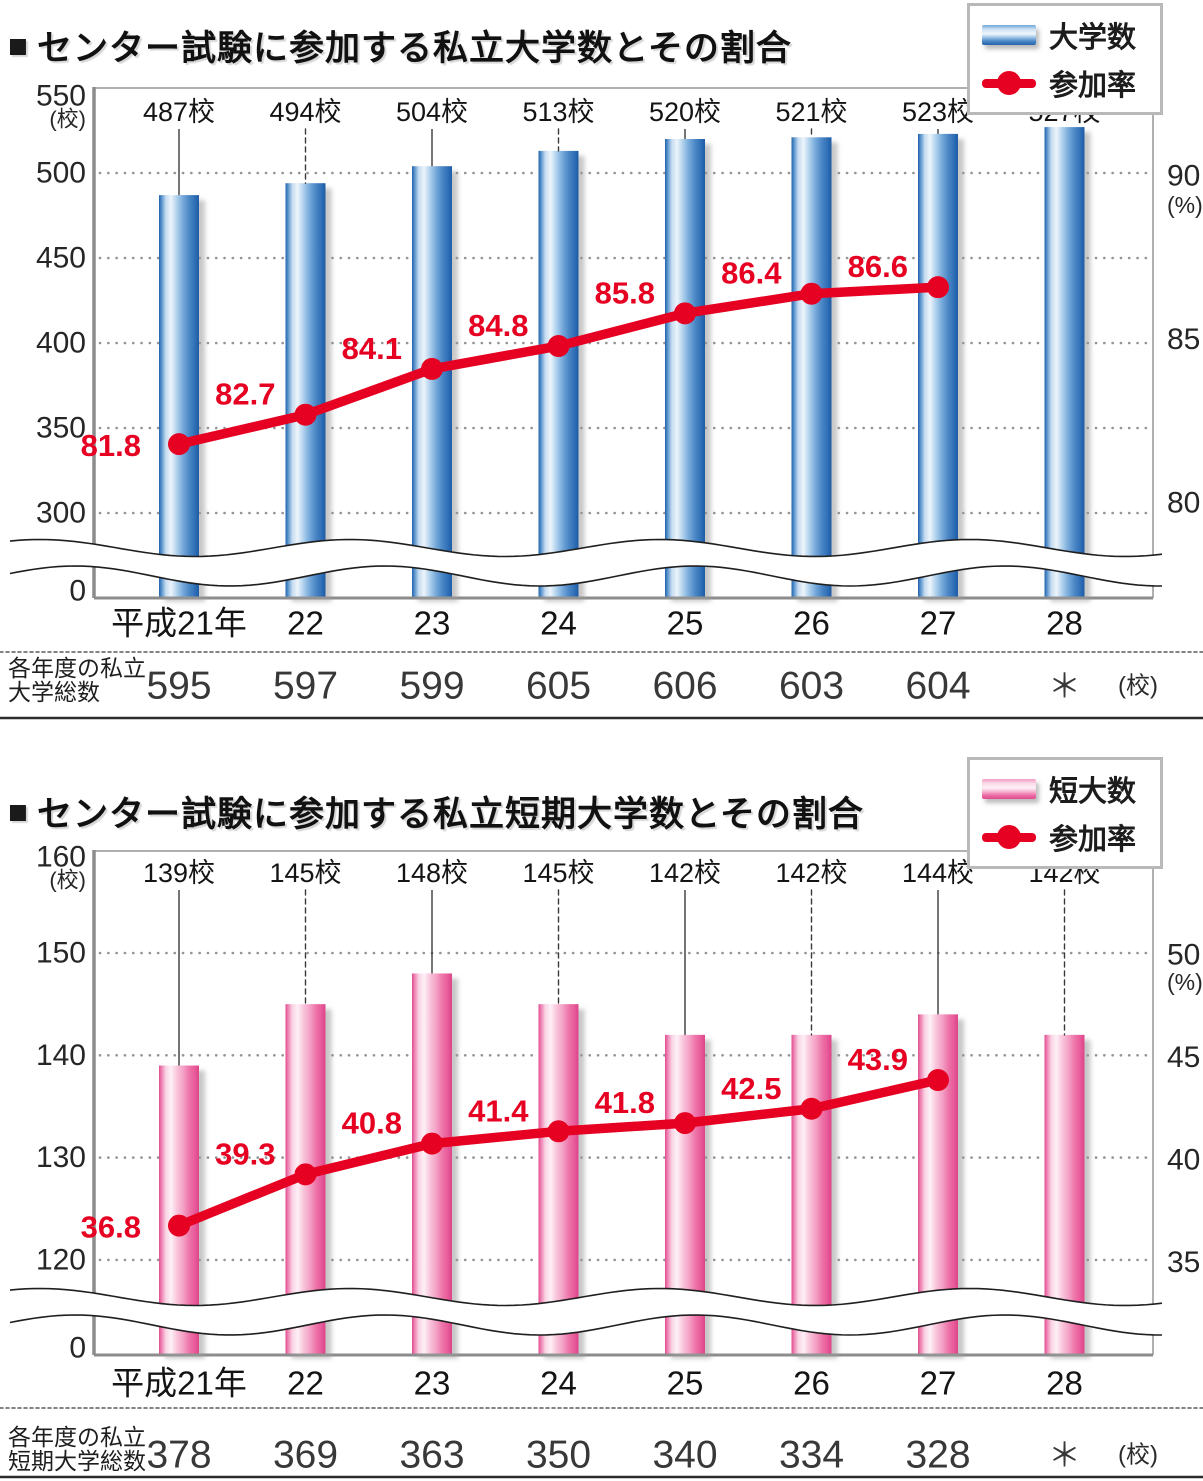 The image size is (1203, 1481). Describe the element at coordinates (938, 873) in the screenshot. I see `bar-value-label: 144校` at that location.